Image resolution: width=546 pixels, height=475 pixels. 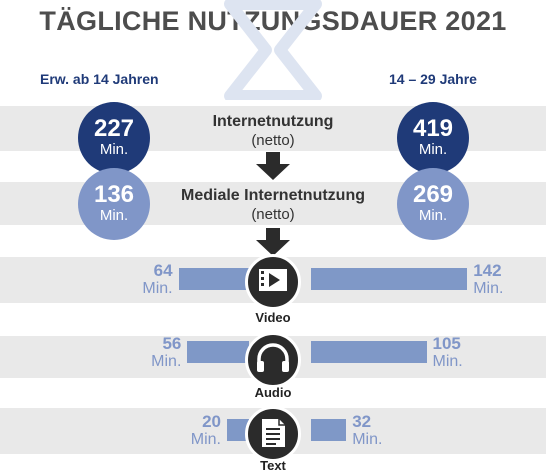 What do you see at coordinates (273, 140) in the screenshot?
I see `internetnutzung-sublabel: (netto)` at bounding box center [273, 140].